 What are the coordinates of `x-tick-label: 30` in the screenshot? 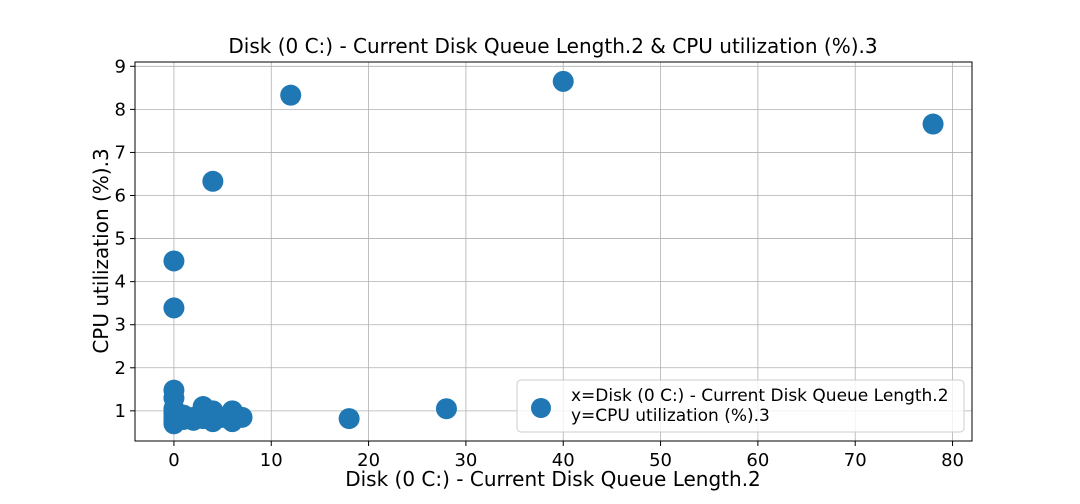 It's located at (465, 460).